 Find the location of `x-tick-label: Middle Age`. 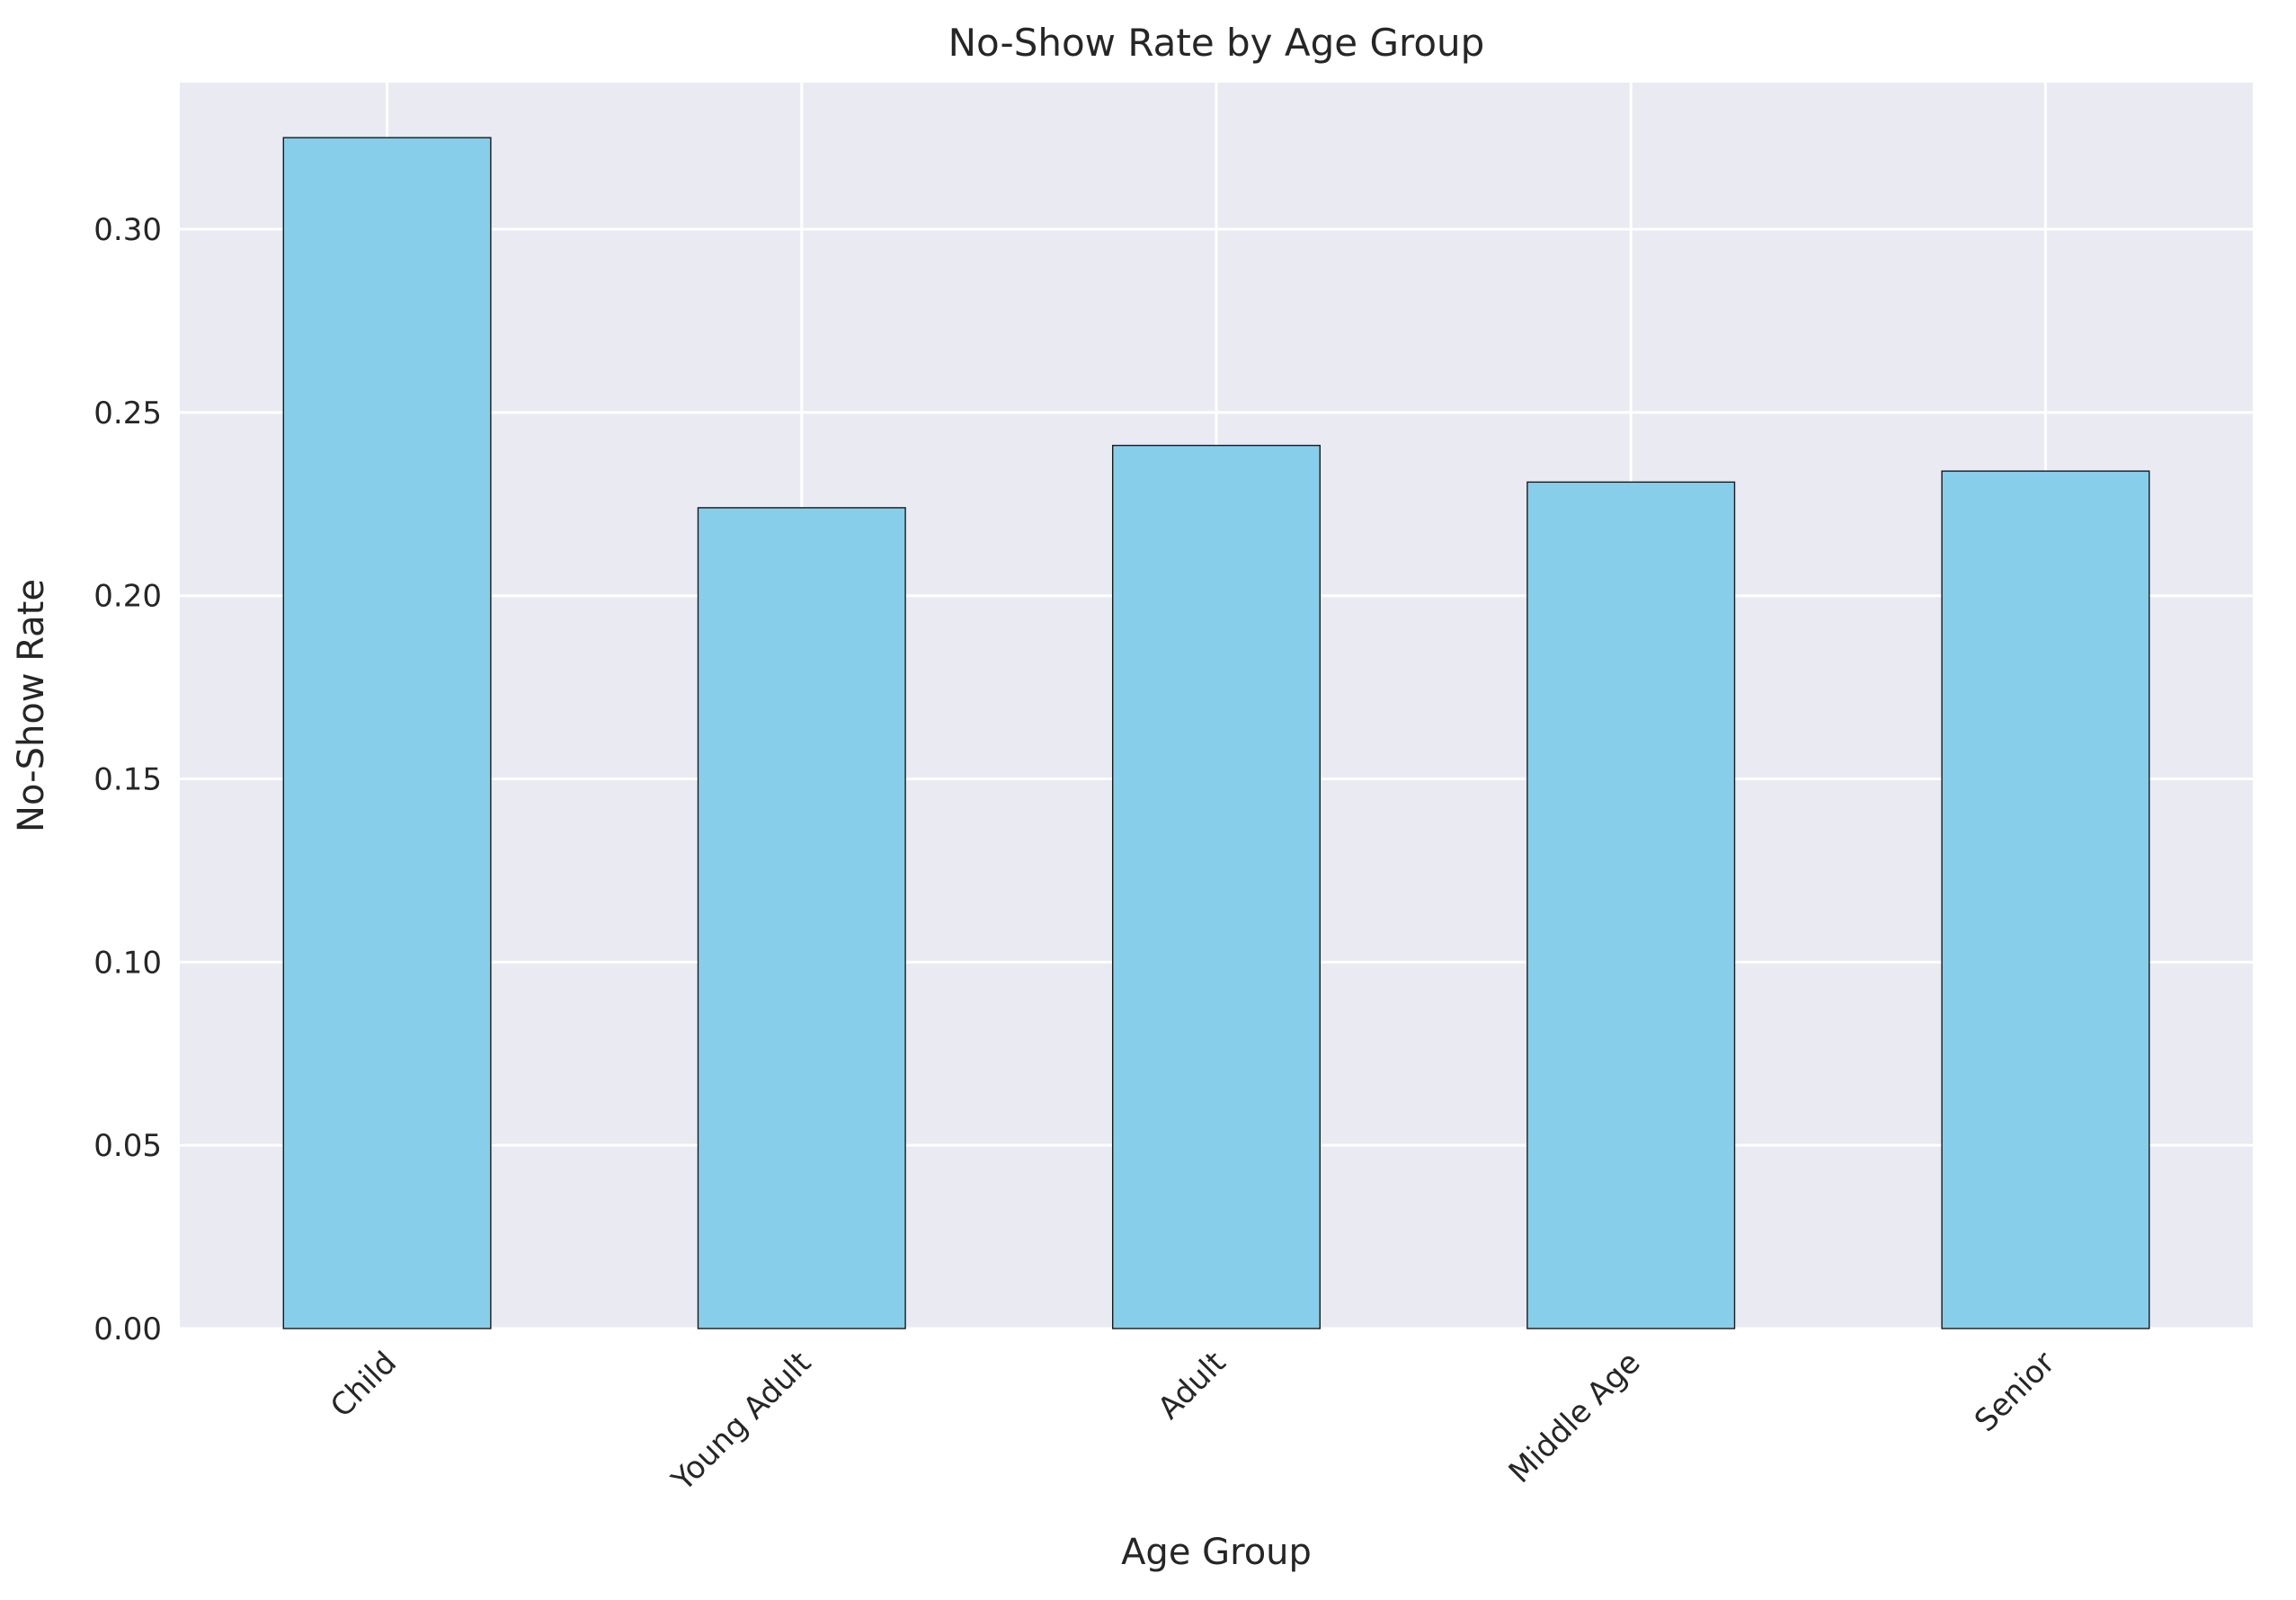

x-tick-label: Middle Age is located at coordinates (1575, 1417).